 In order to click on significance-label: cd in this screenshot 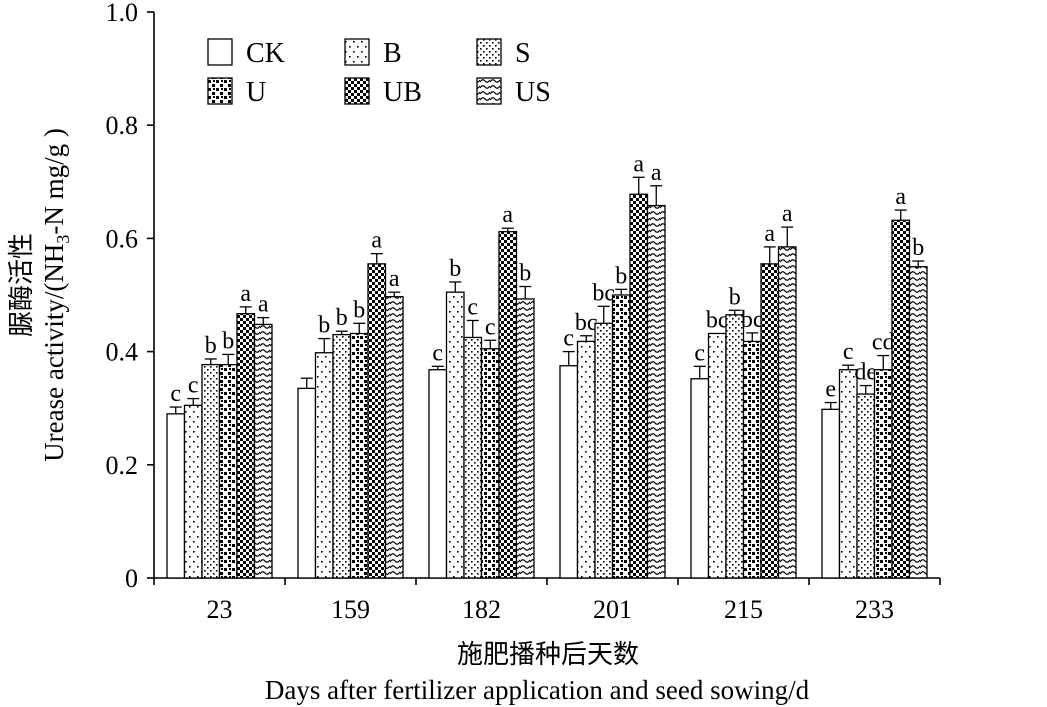, I will do `click(883, 343)`.